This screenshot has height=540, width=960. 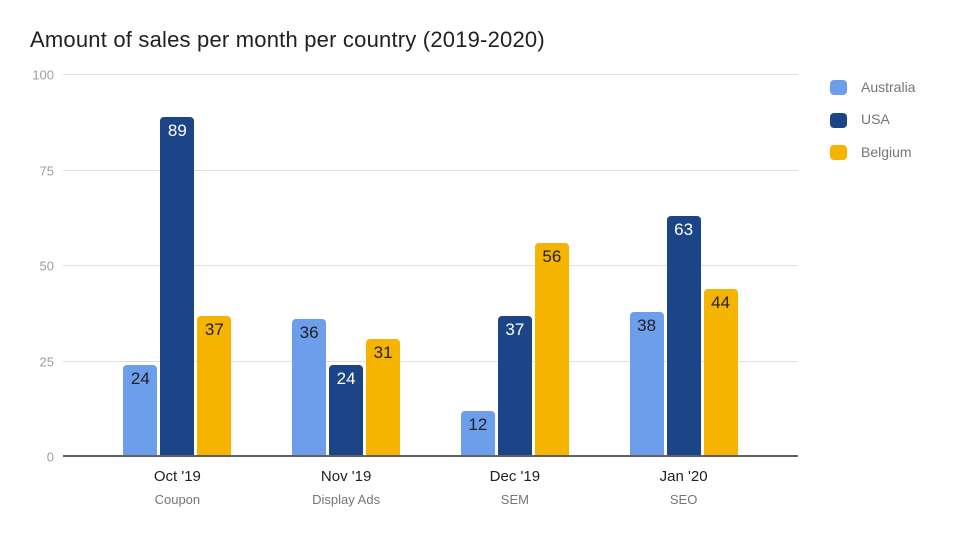 I want to click on x-axis-month-label: Nov '19, so click(x=346, y=476).